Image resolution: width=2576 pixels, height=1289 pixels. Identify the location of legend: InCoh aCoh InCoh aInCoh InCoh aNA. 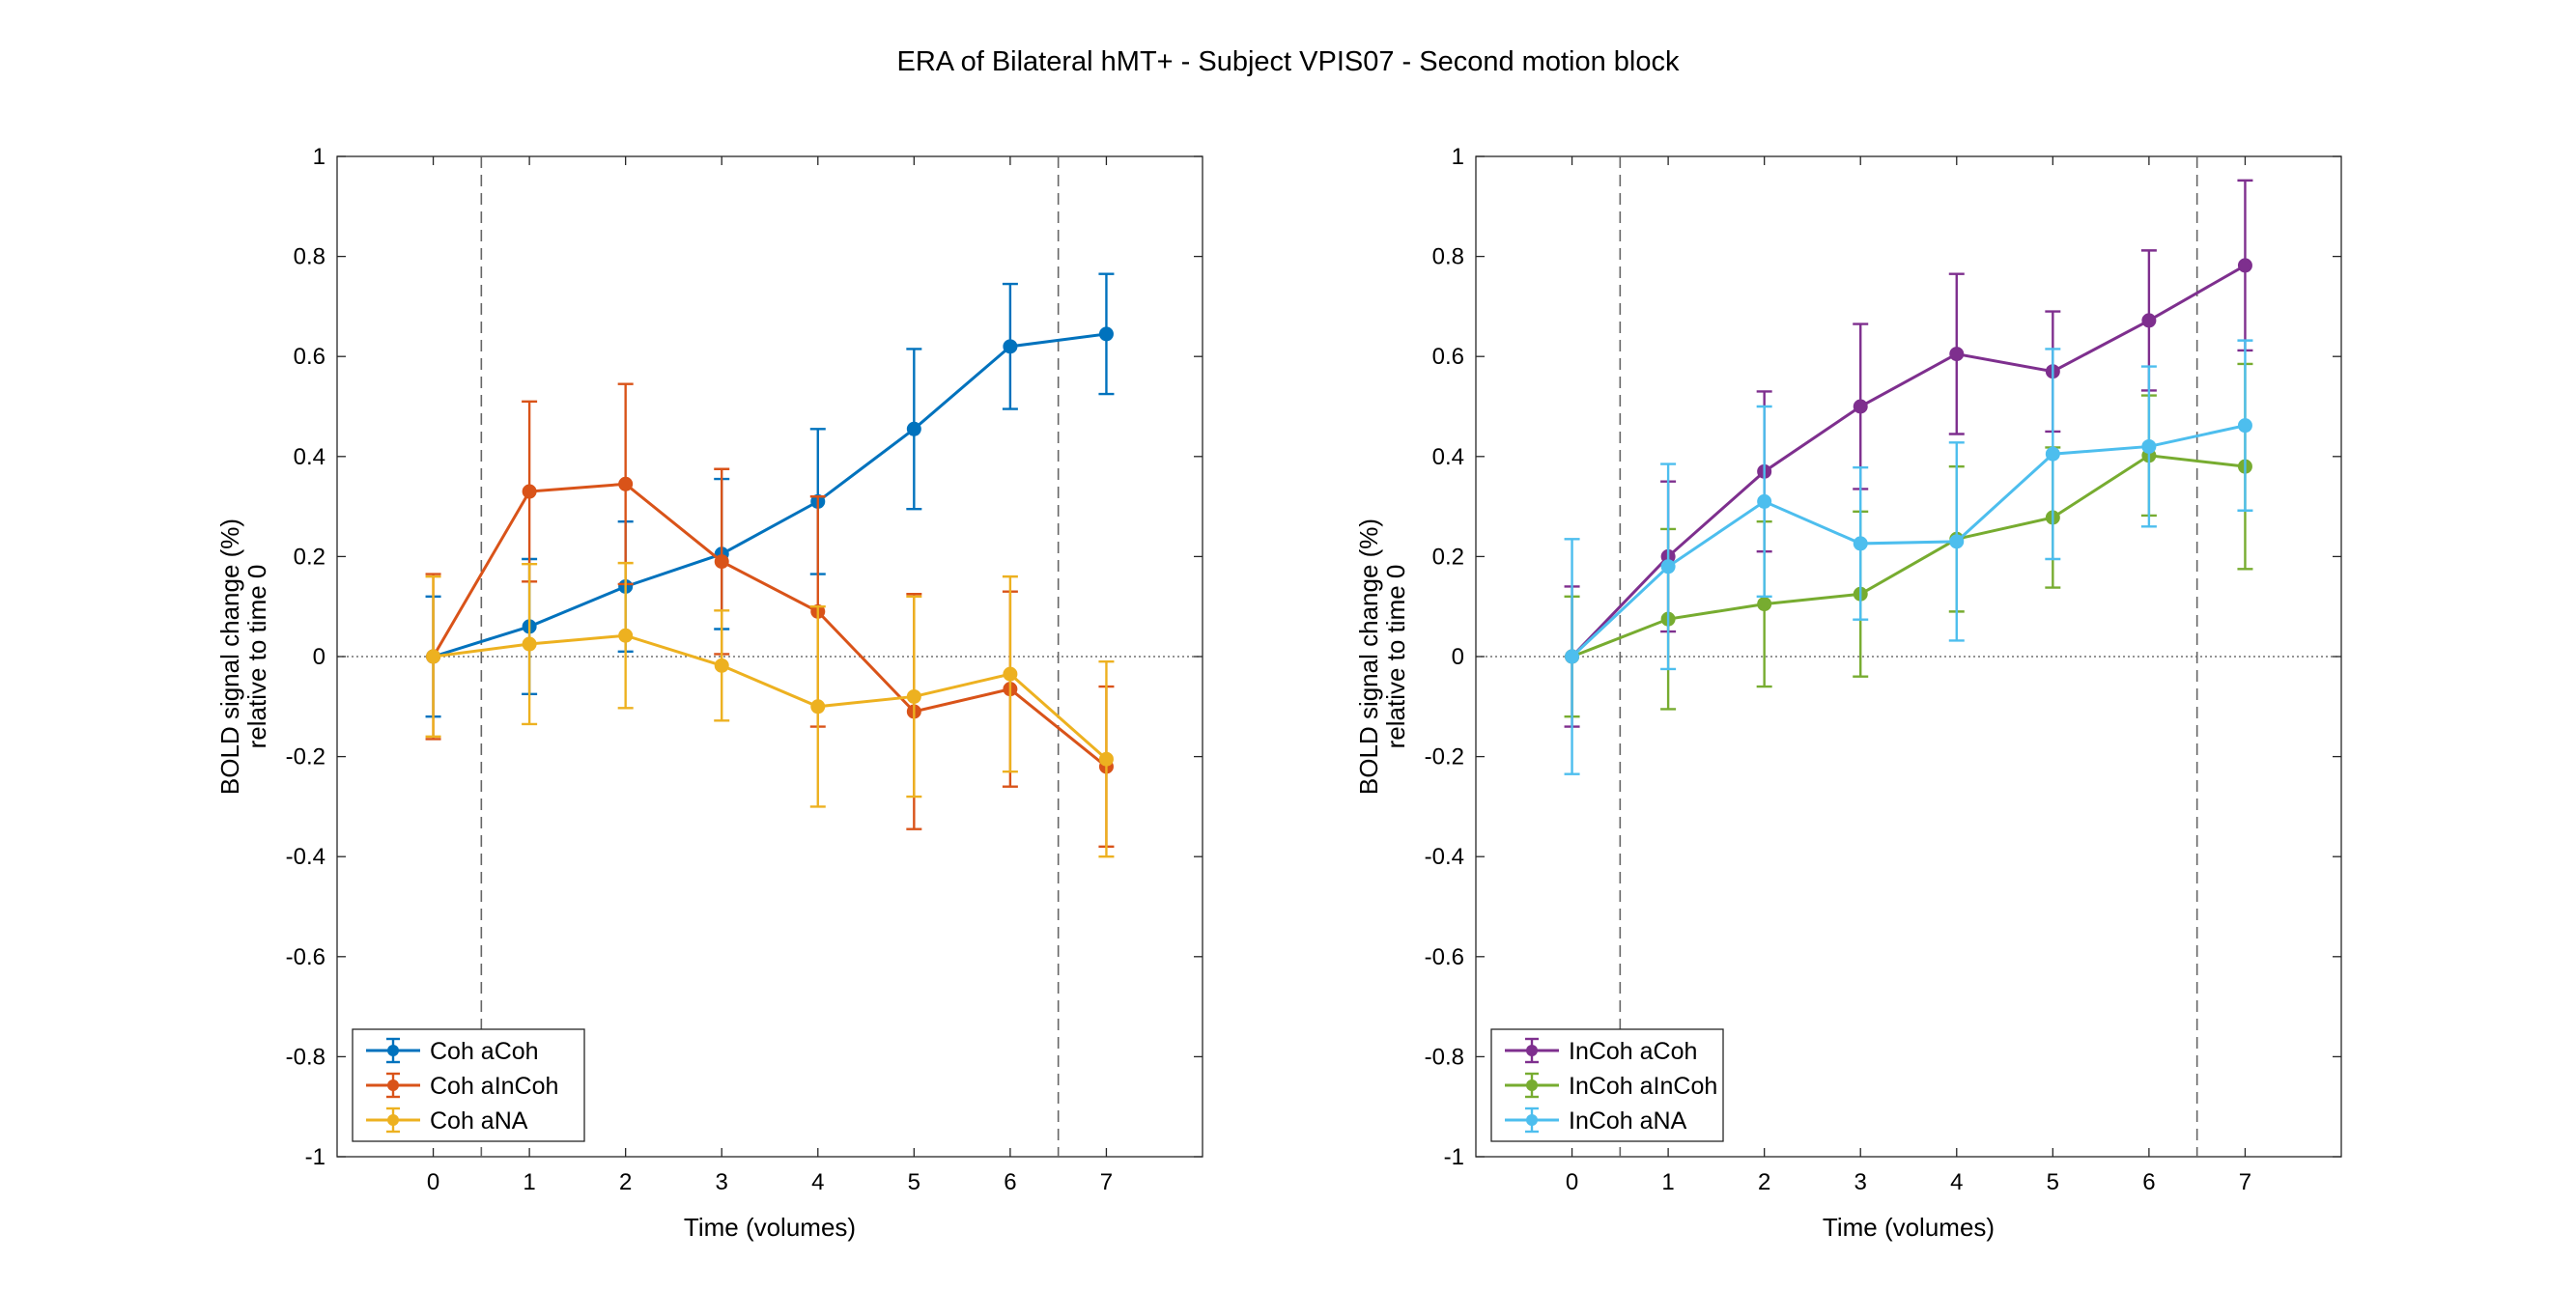
(1607, 1085).